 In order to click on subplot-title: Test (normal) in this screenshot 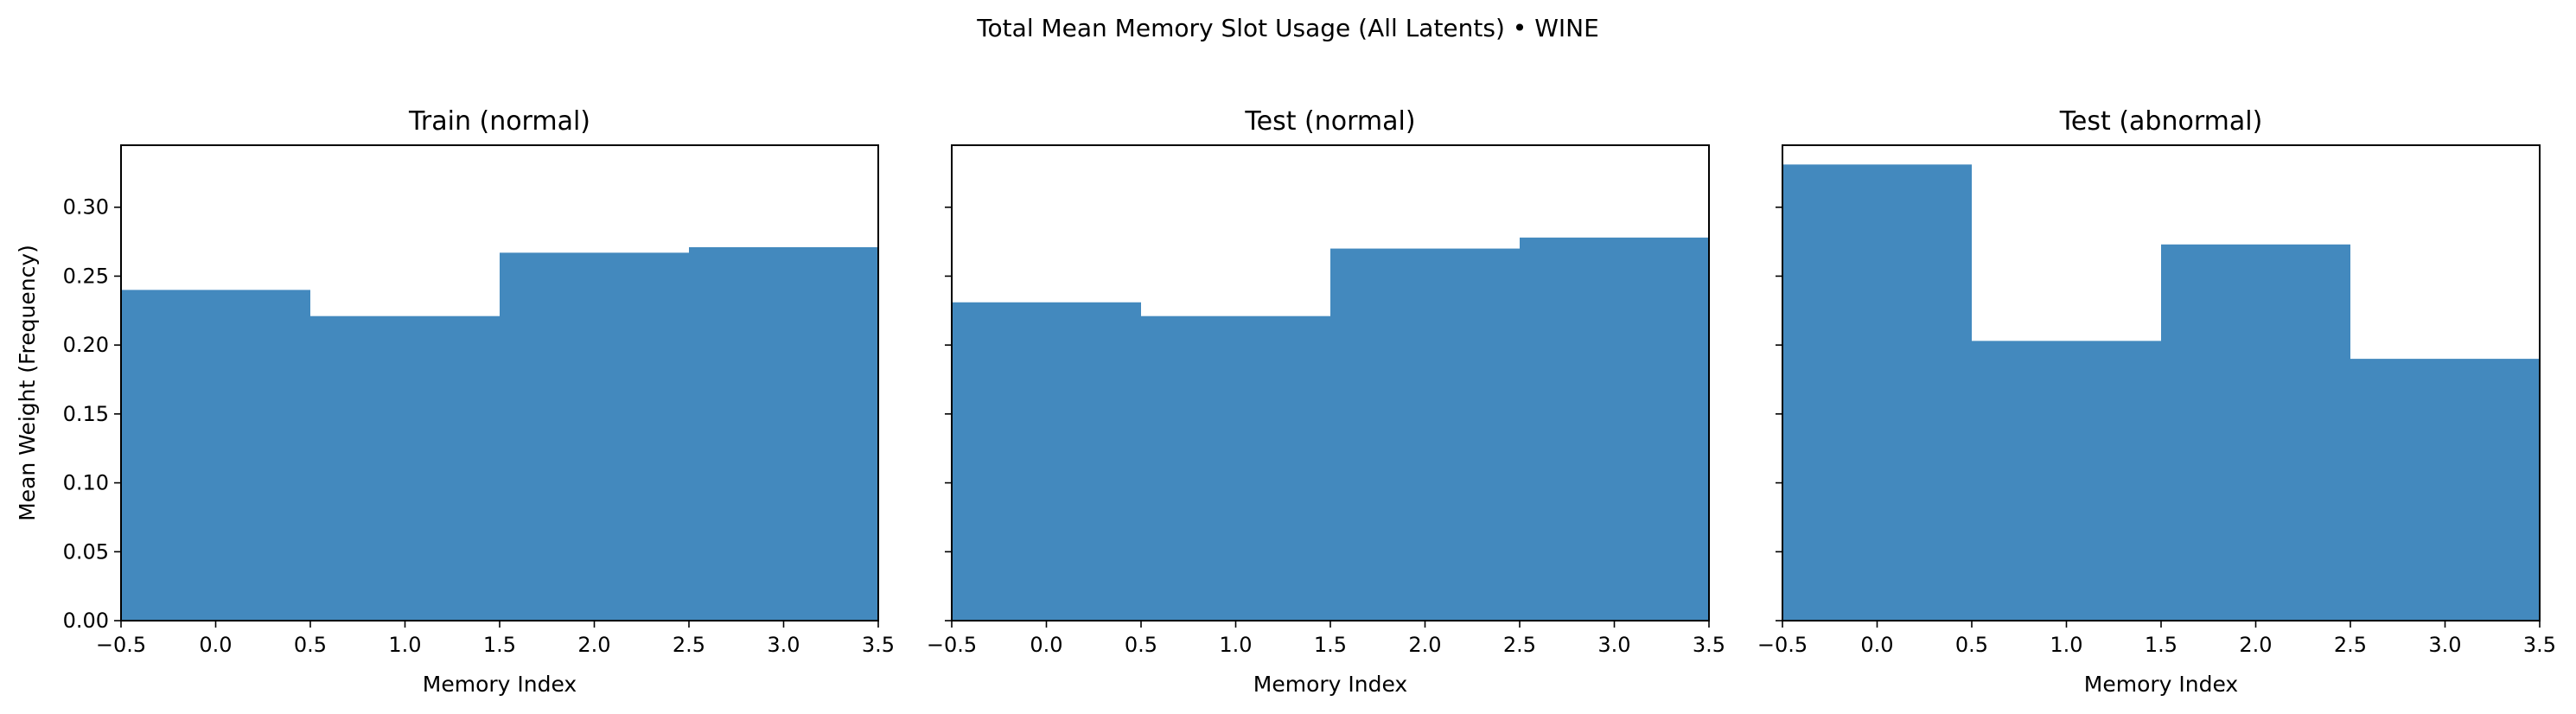, I will do `click(1329, 121)`.